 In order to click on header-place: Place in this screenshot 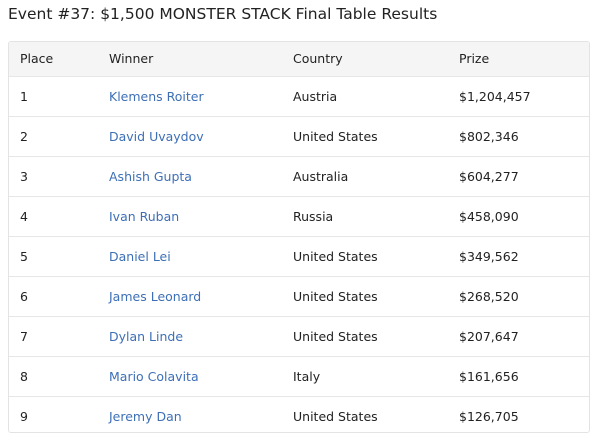, I will do `click(37, 59)`.